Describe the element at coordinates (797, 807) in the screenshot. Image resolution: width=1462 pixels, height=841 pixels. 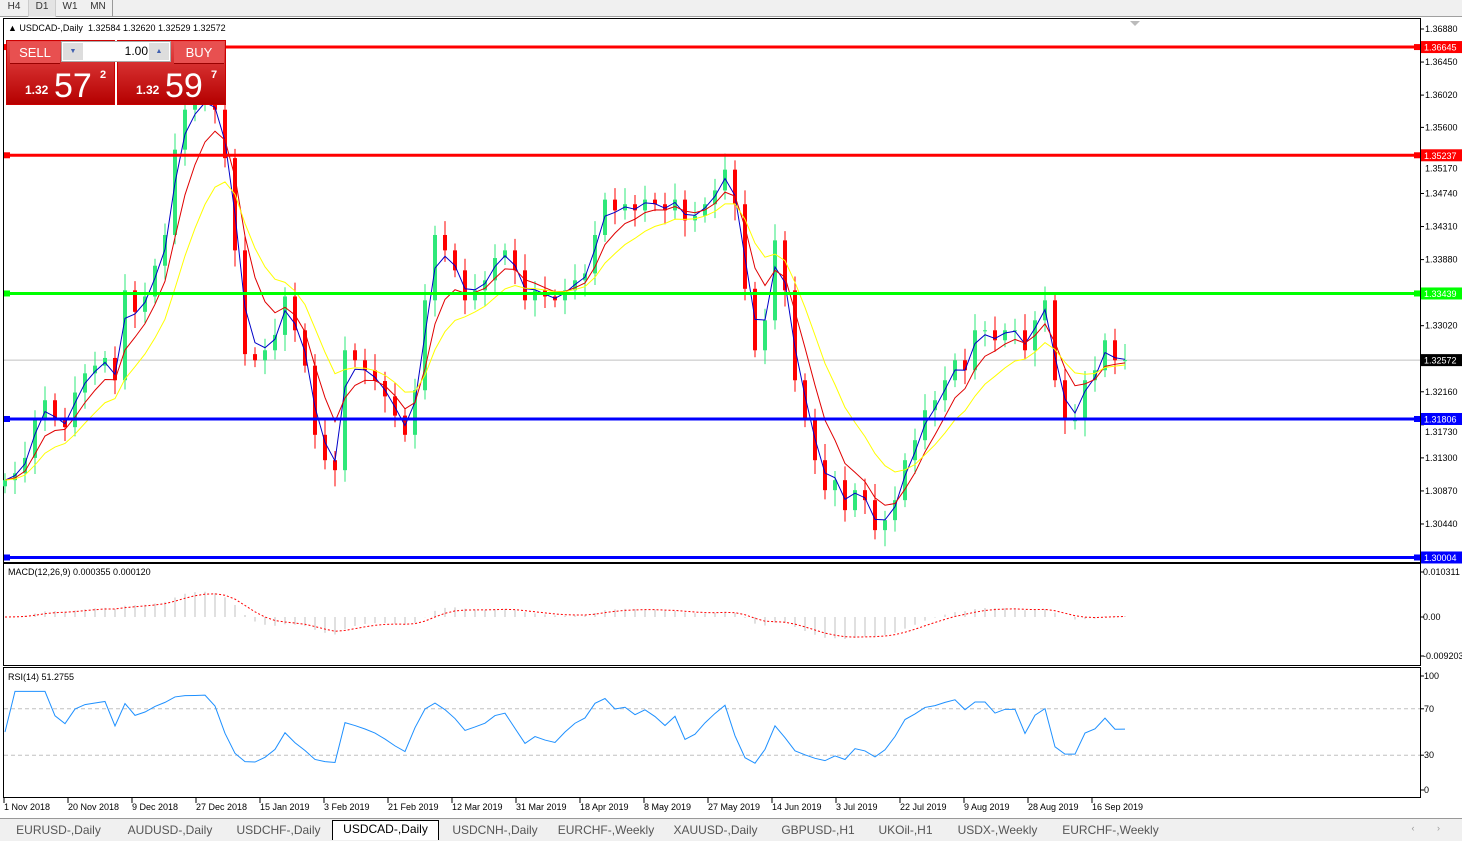
I see `date-label: 14 Jun 2019` at that location.